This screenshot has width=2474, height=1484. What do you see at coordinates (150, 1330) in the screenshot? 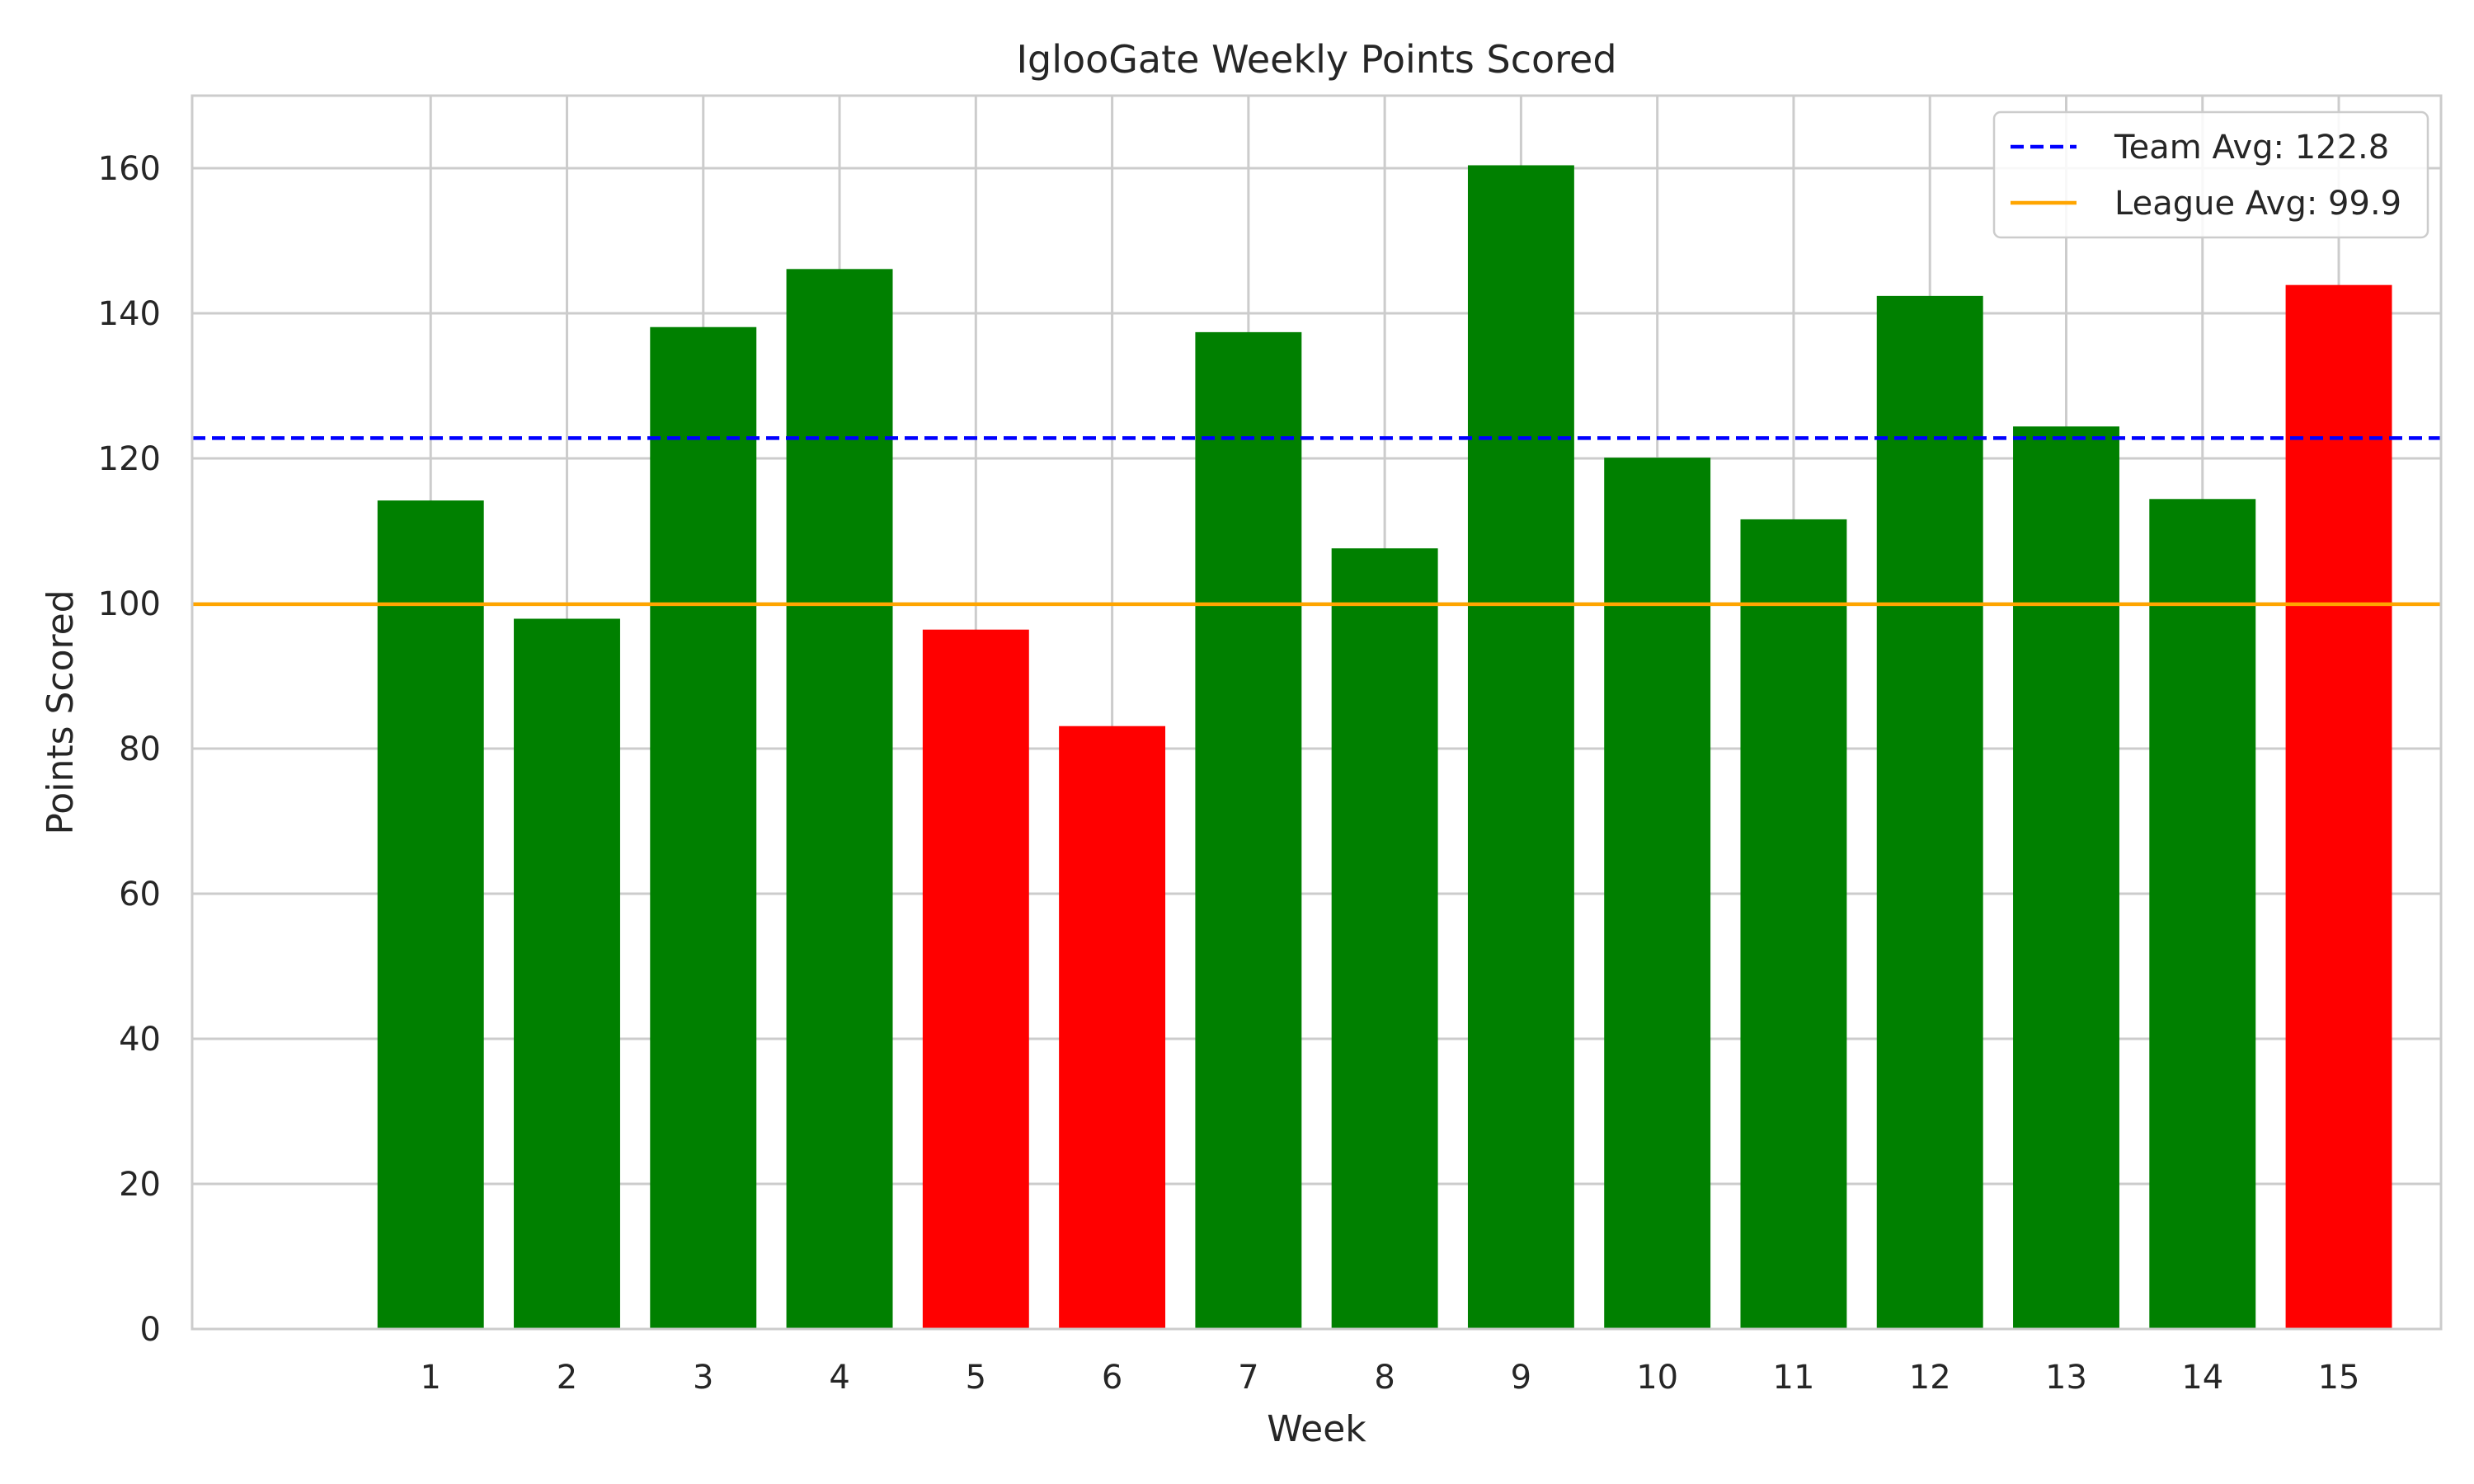
I see `y-tick-label: 0` at bounding box center [150, 1330].